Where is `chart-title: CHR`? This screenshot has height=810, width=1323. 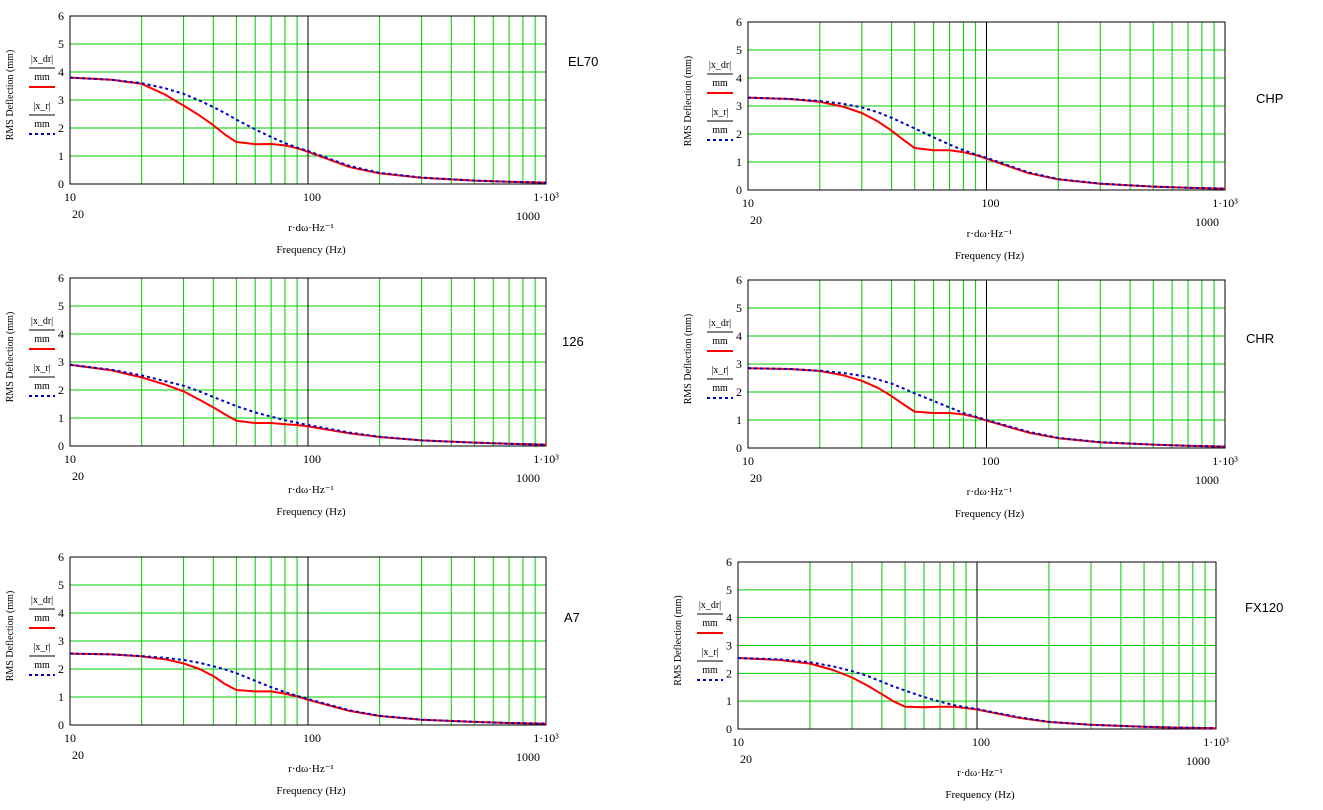 chart-title: CHR is located at coordinates (1260, 338).